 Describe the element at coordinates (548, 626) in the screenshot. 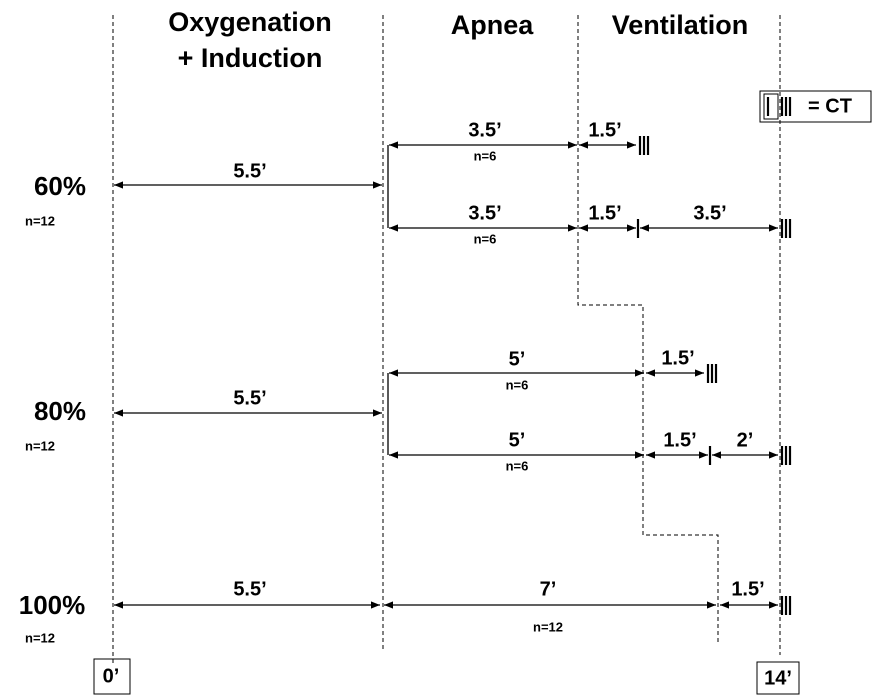

I see `arm-n: n=12` at that location.